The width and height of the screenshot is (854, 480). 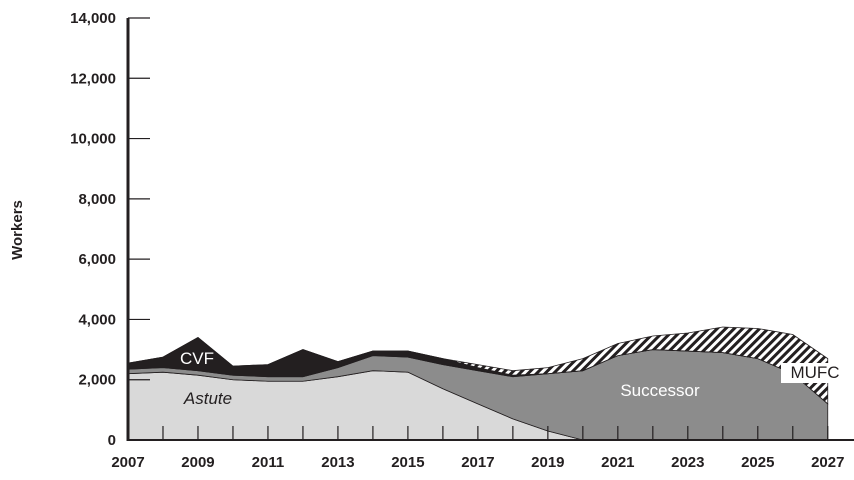 I want to click on x-tick-label: 2025, so click(x=757, y=462).